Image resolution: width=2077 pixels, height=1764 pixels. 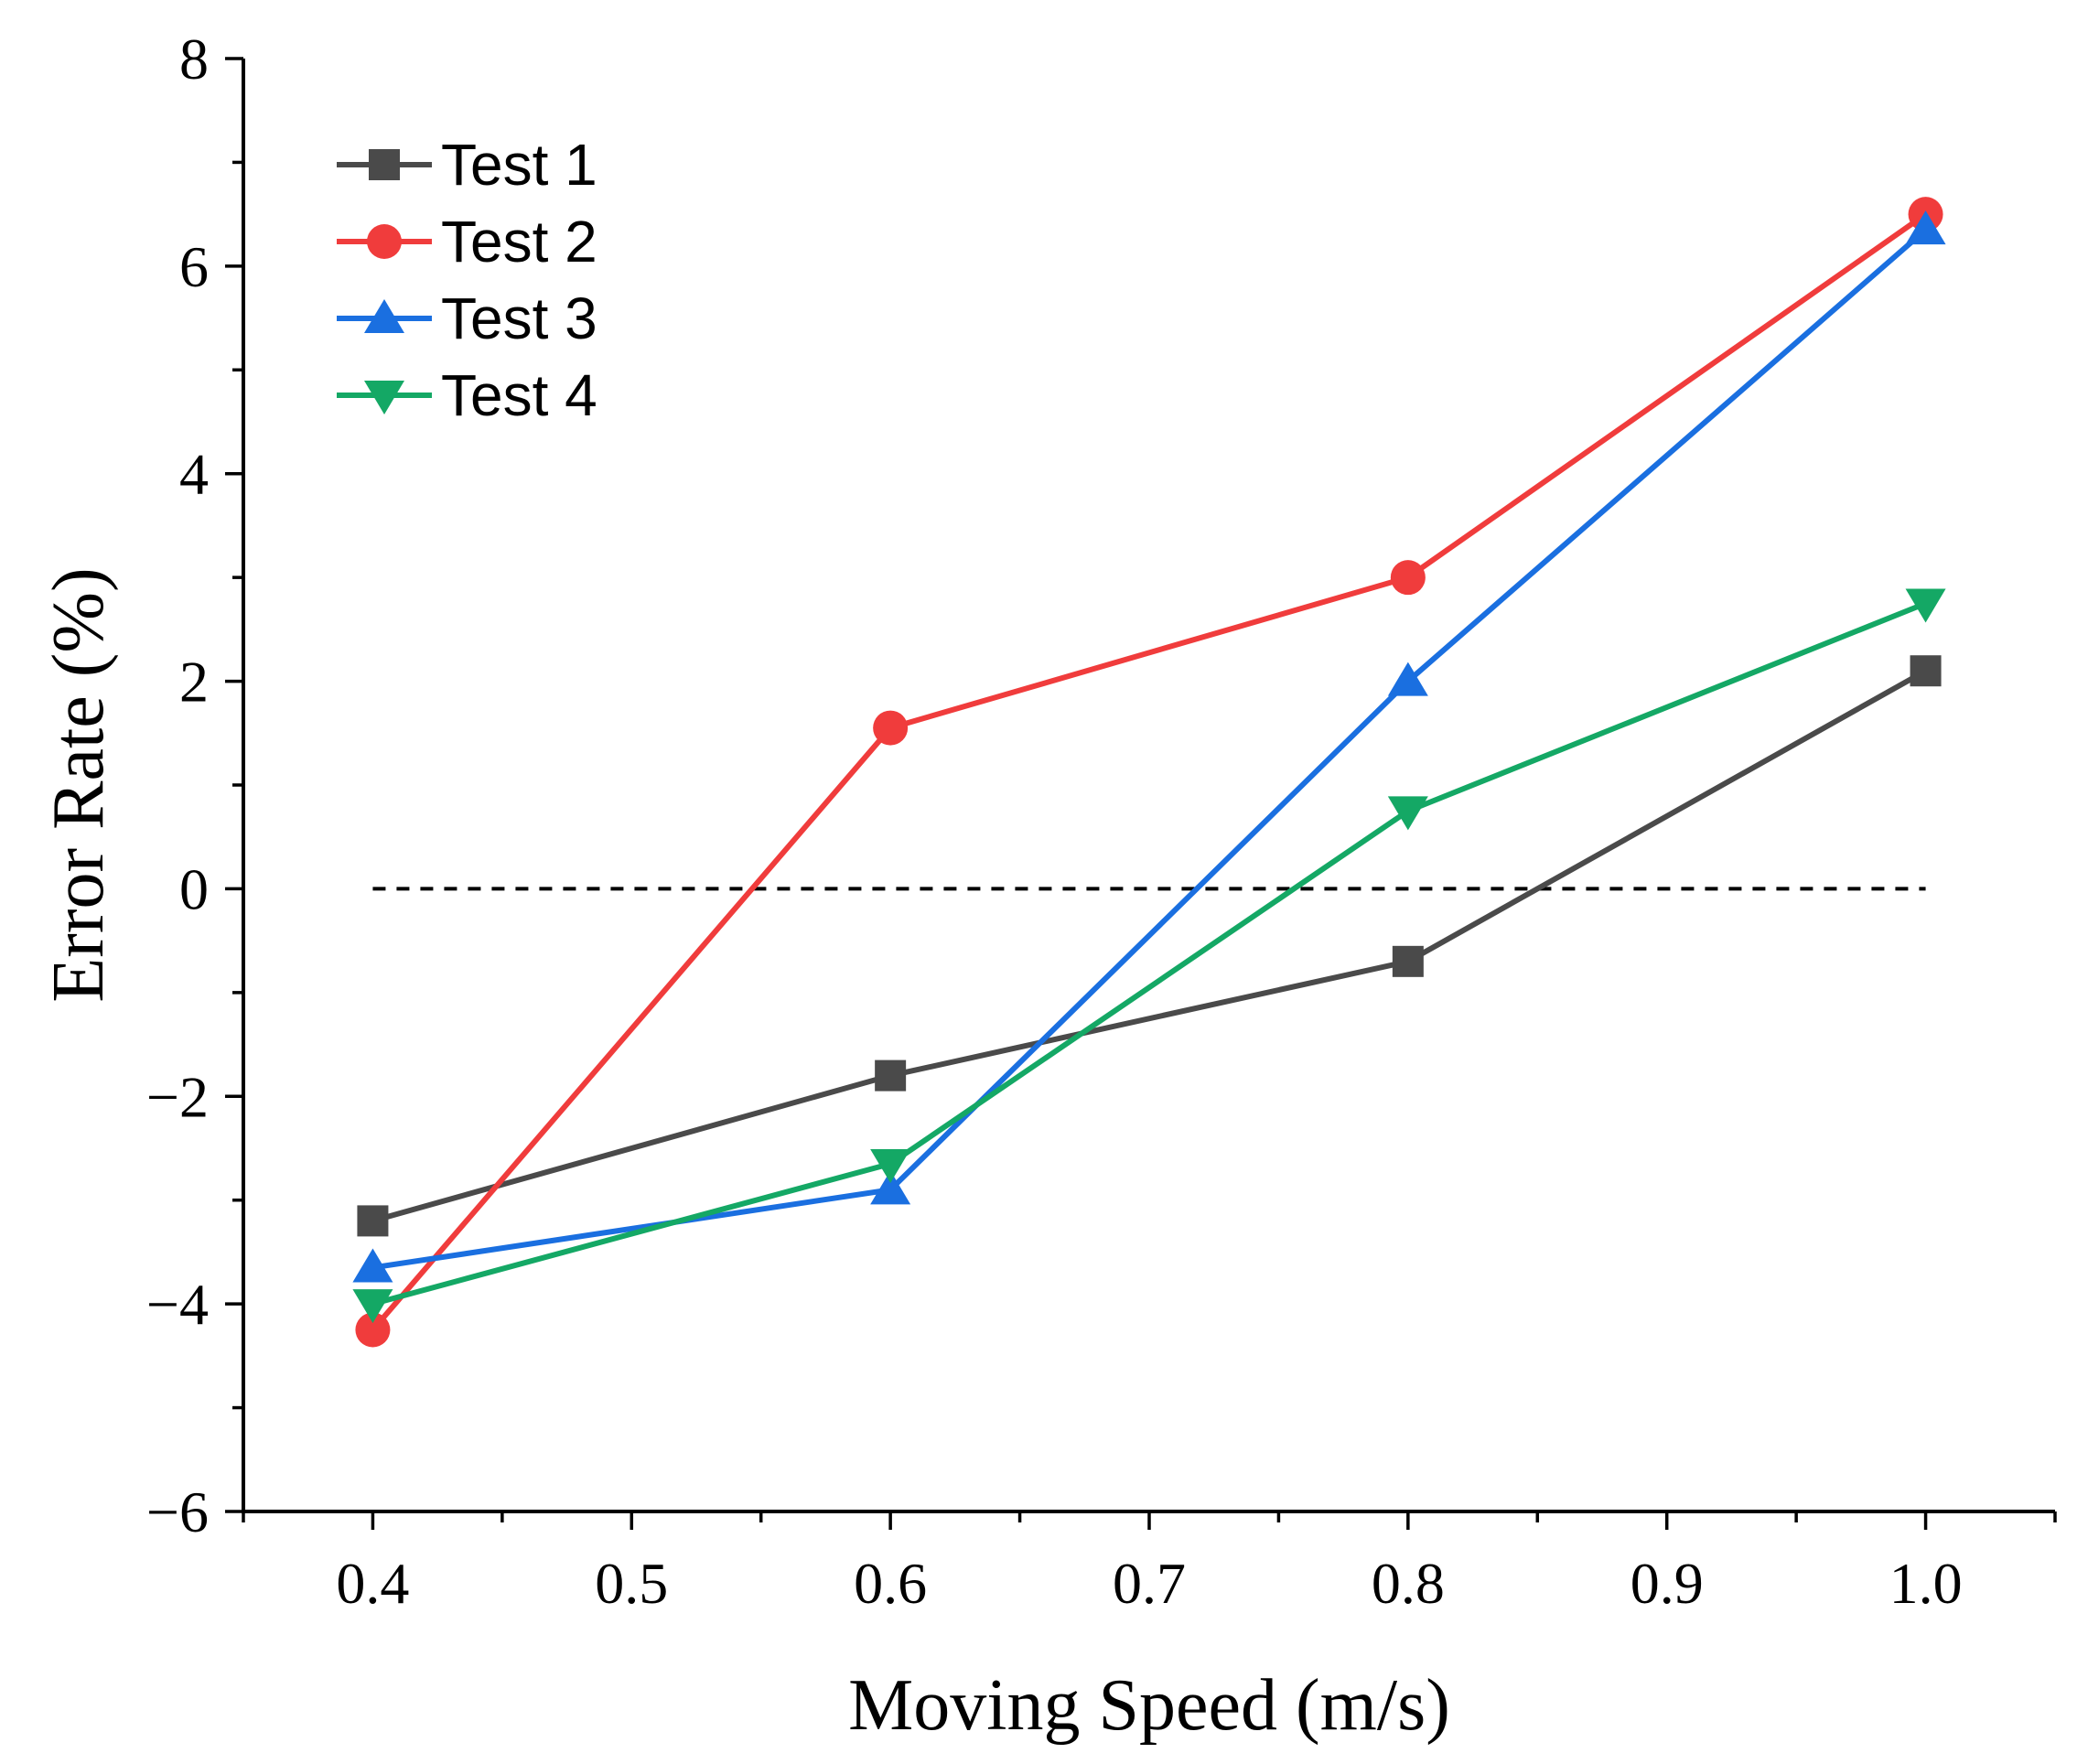 What do you see at coordinates (1408, 1583) in the screenshot?
I see `x-tick-label: 0.8` at bounding box center [1408, 1583].